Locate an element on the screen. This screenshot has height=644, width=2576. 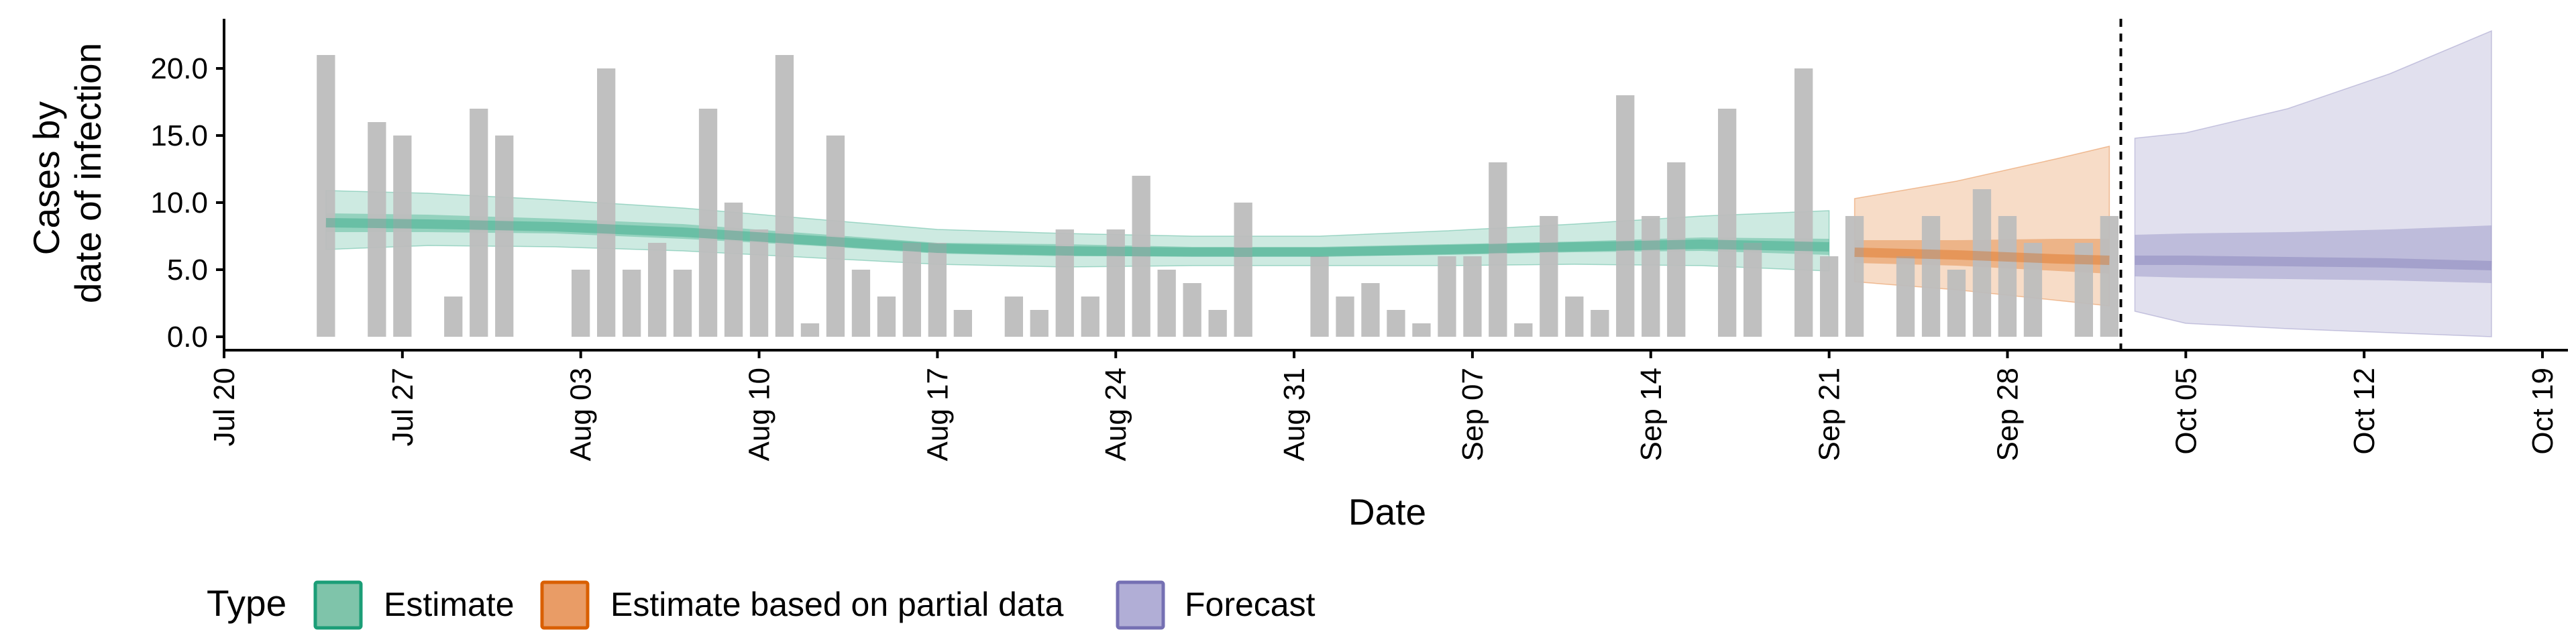
legend-label-forecast: Forecast is located at coordinates (1250, 604).